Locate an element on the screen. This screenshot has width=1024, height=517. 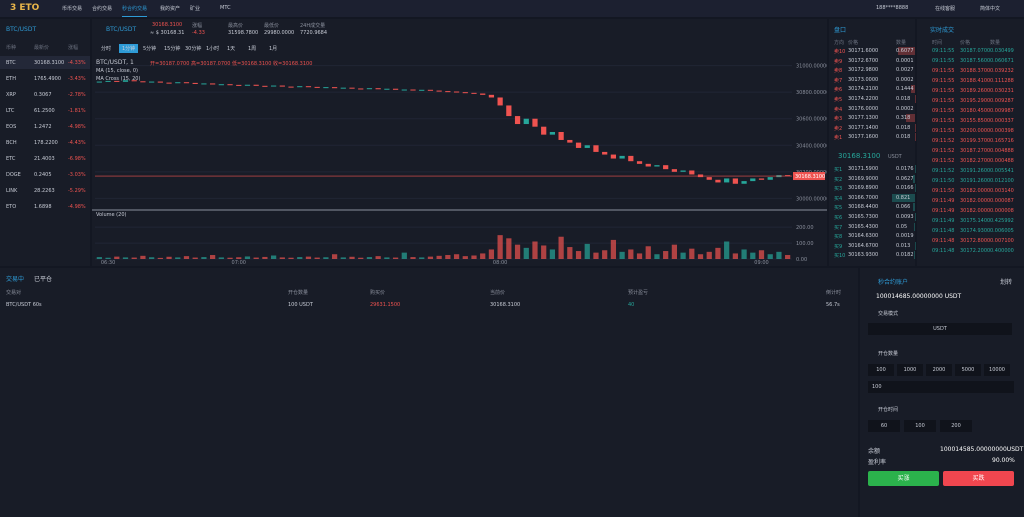
rest-value: 100014585.00000000USDT is located at coordinates (982, 449).